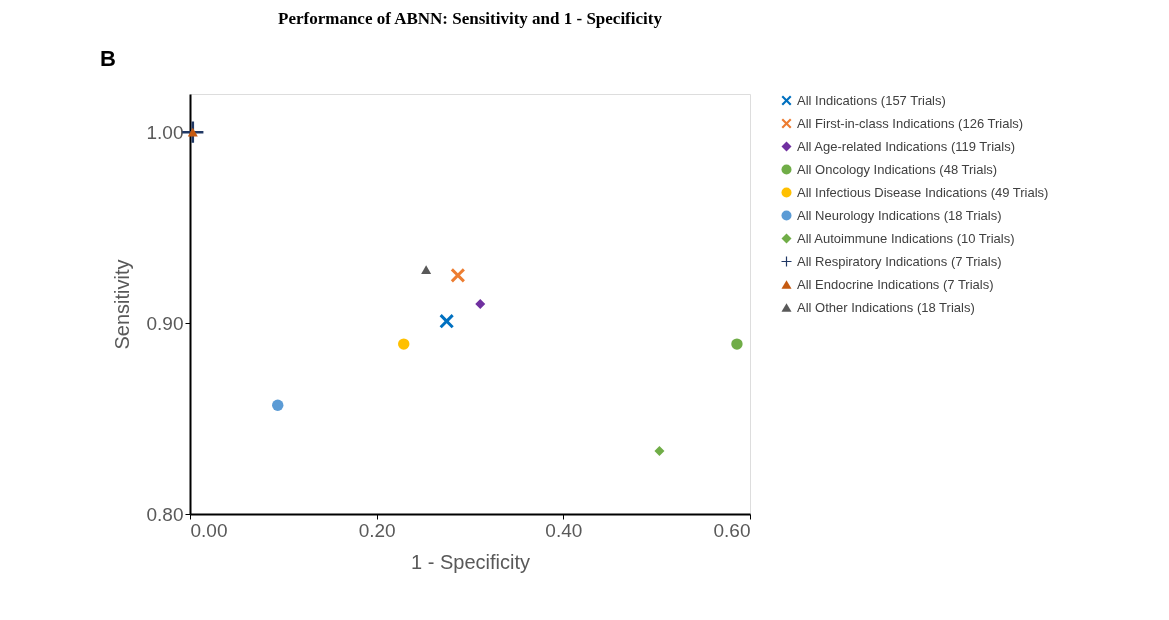 This screenshot has height=620, width=1169. What do you see at coordinates (470, 561) in the screenshot?
I see `x-axis-title: 1 - Specificity` at bounding box center [470, 561].